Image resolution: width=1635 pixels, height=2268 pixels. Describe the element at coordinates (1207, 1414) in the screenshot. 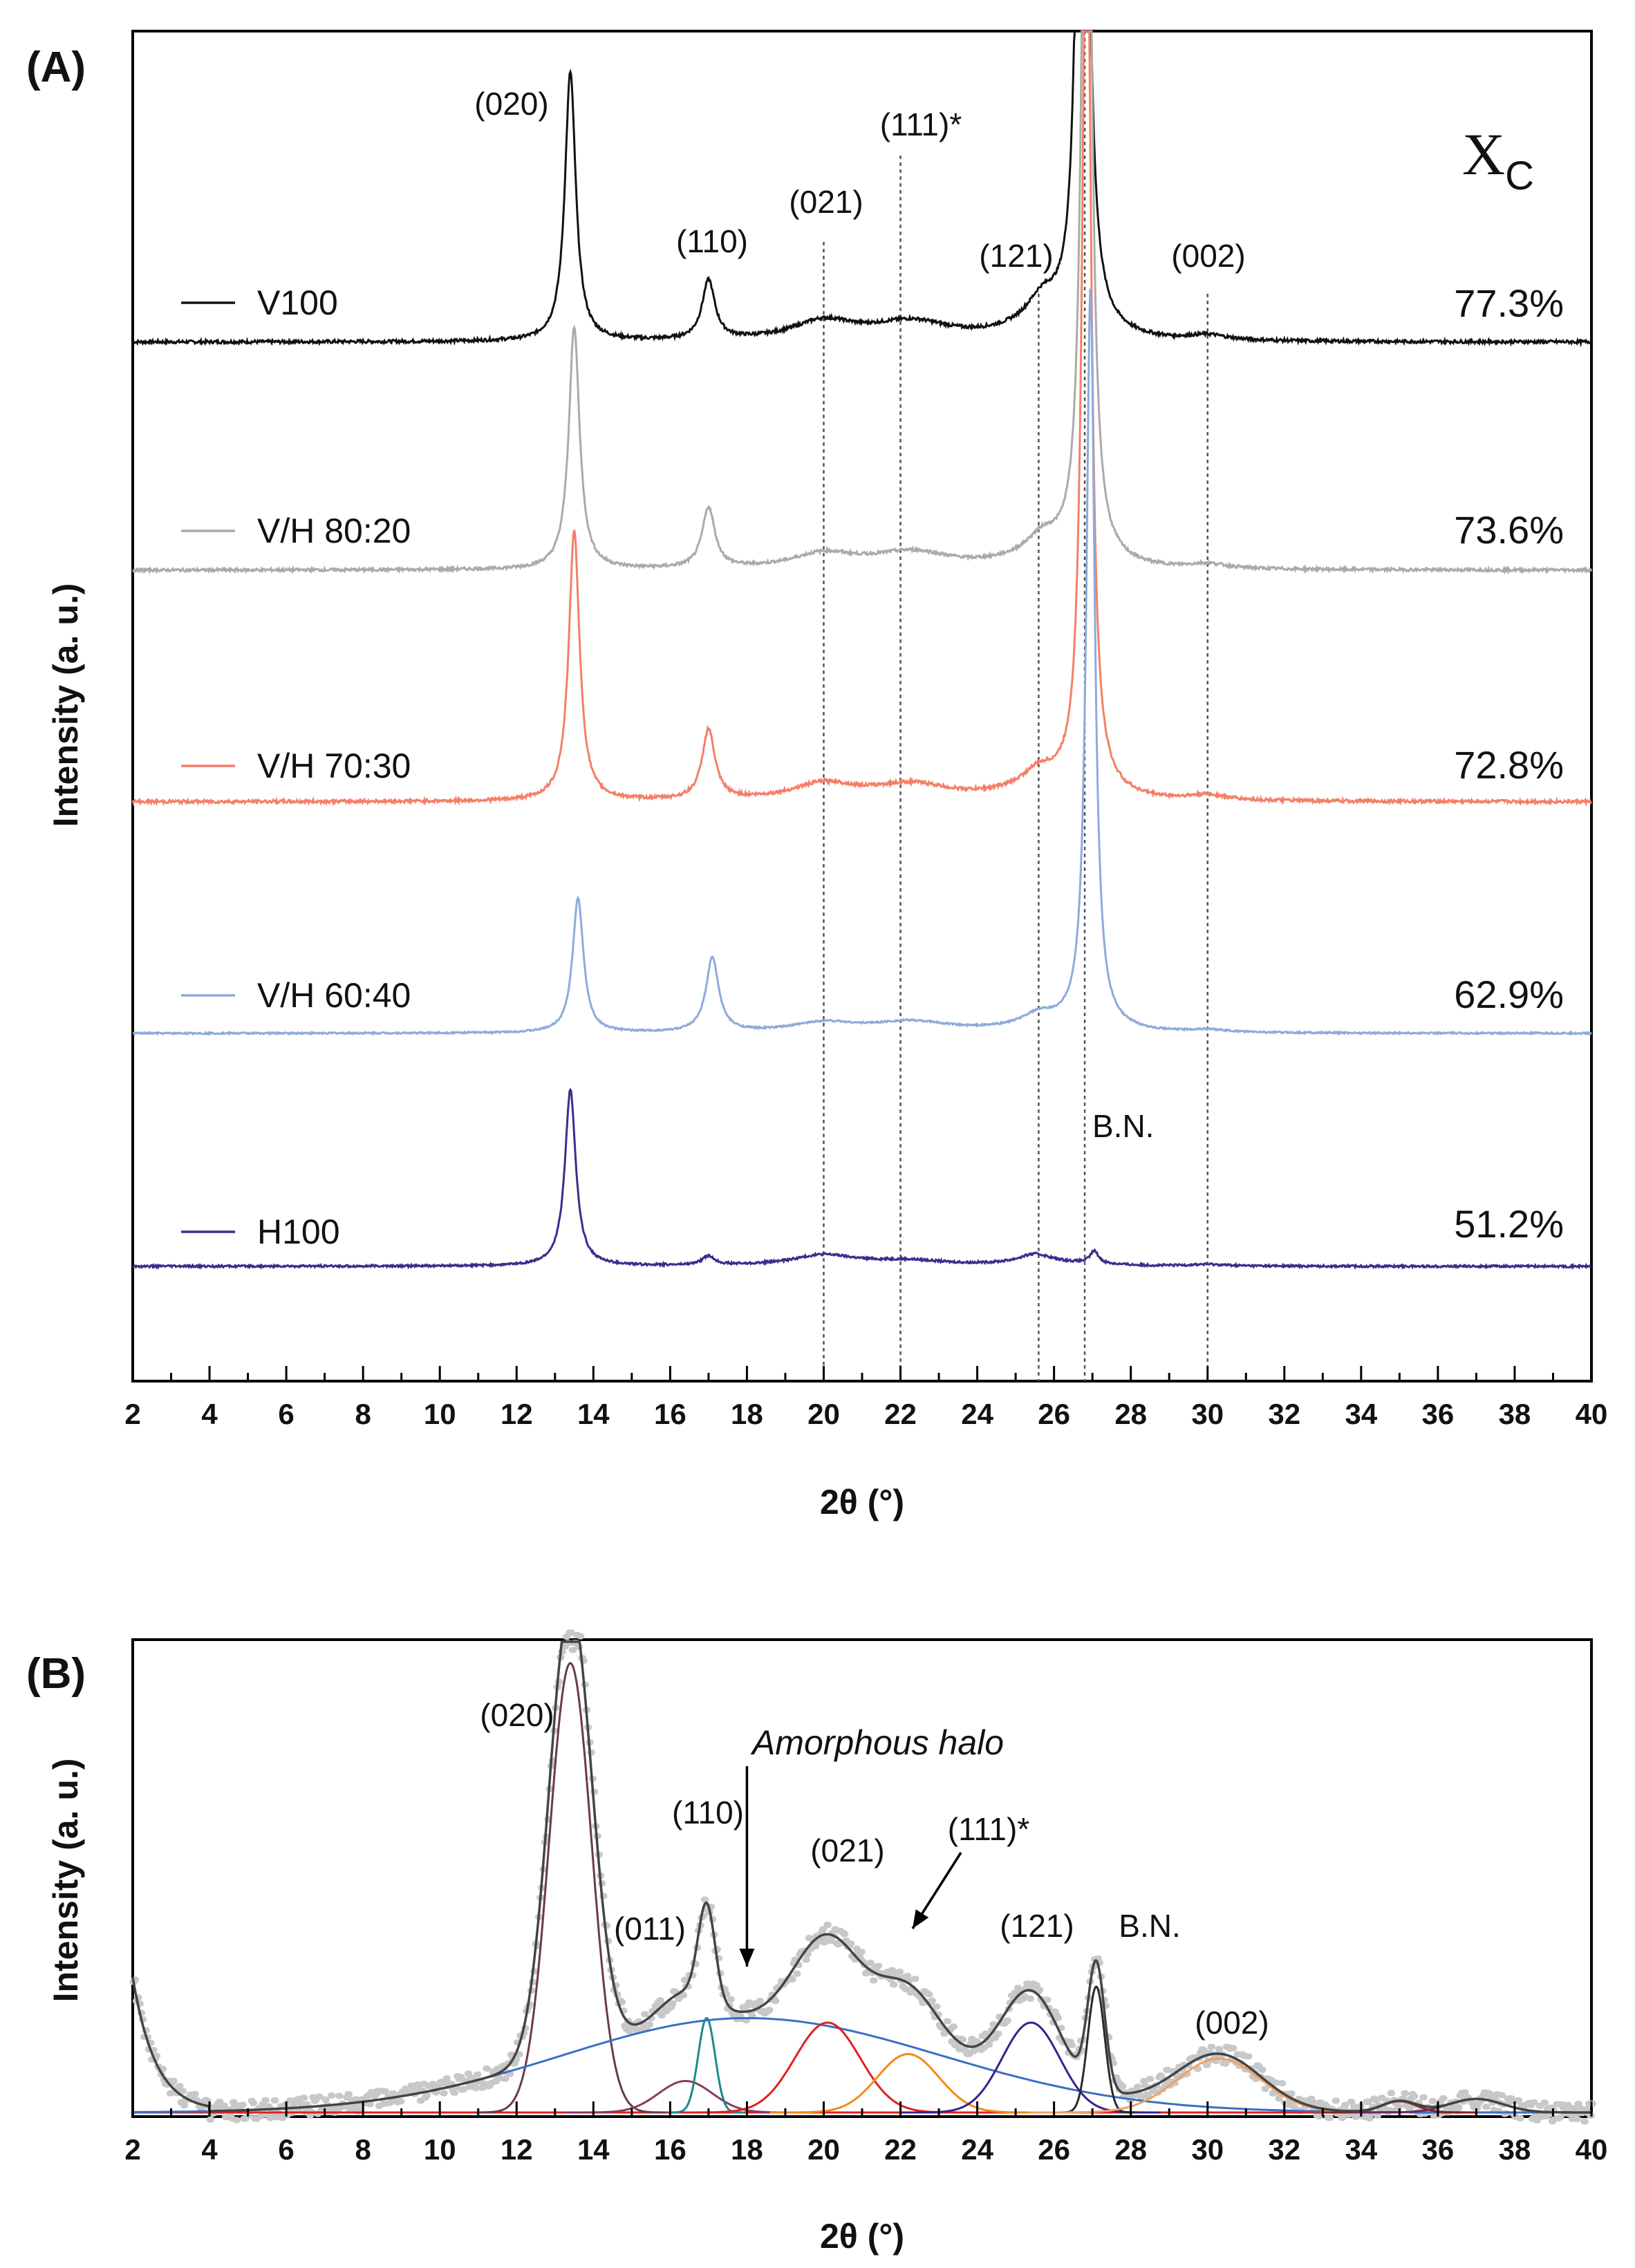

I see `panel-a-tick-label: 30` at that location.